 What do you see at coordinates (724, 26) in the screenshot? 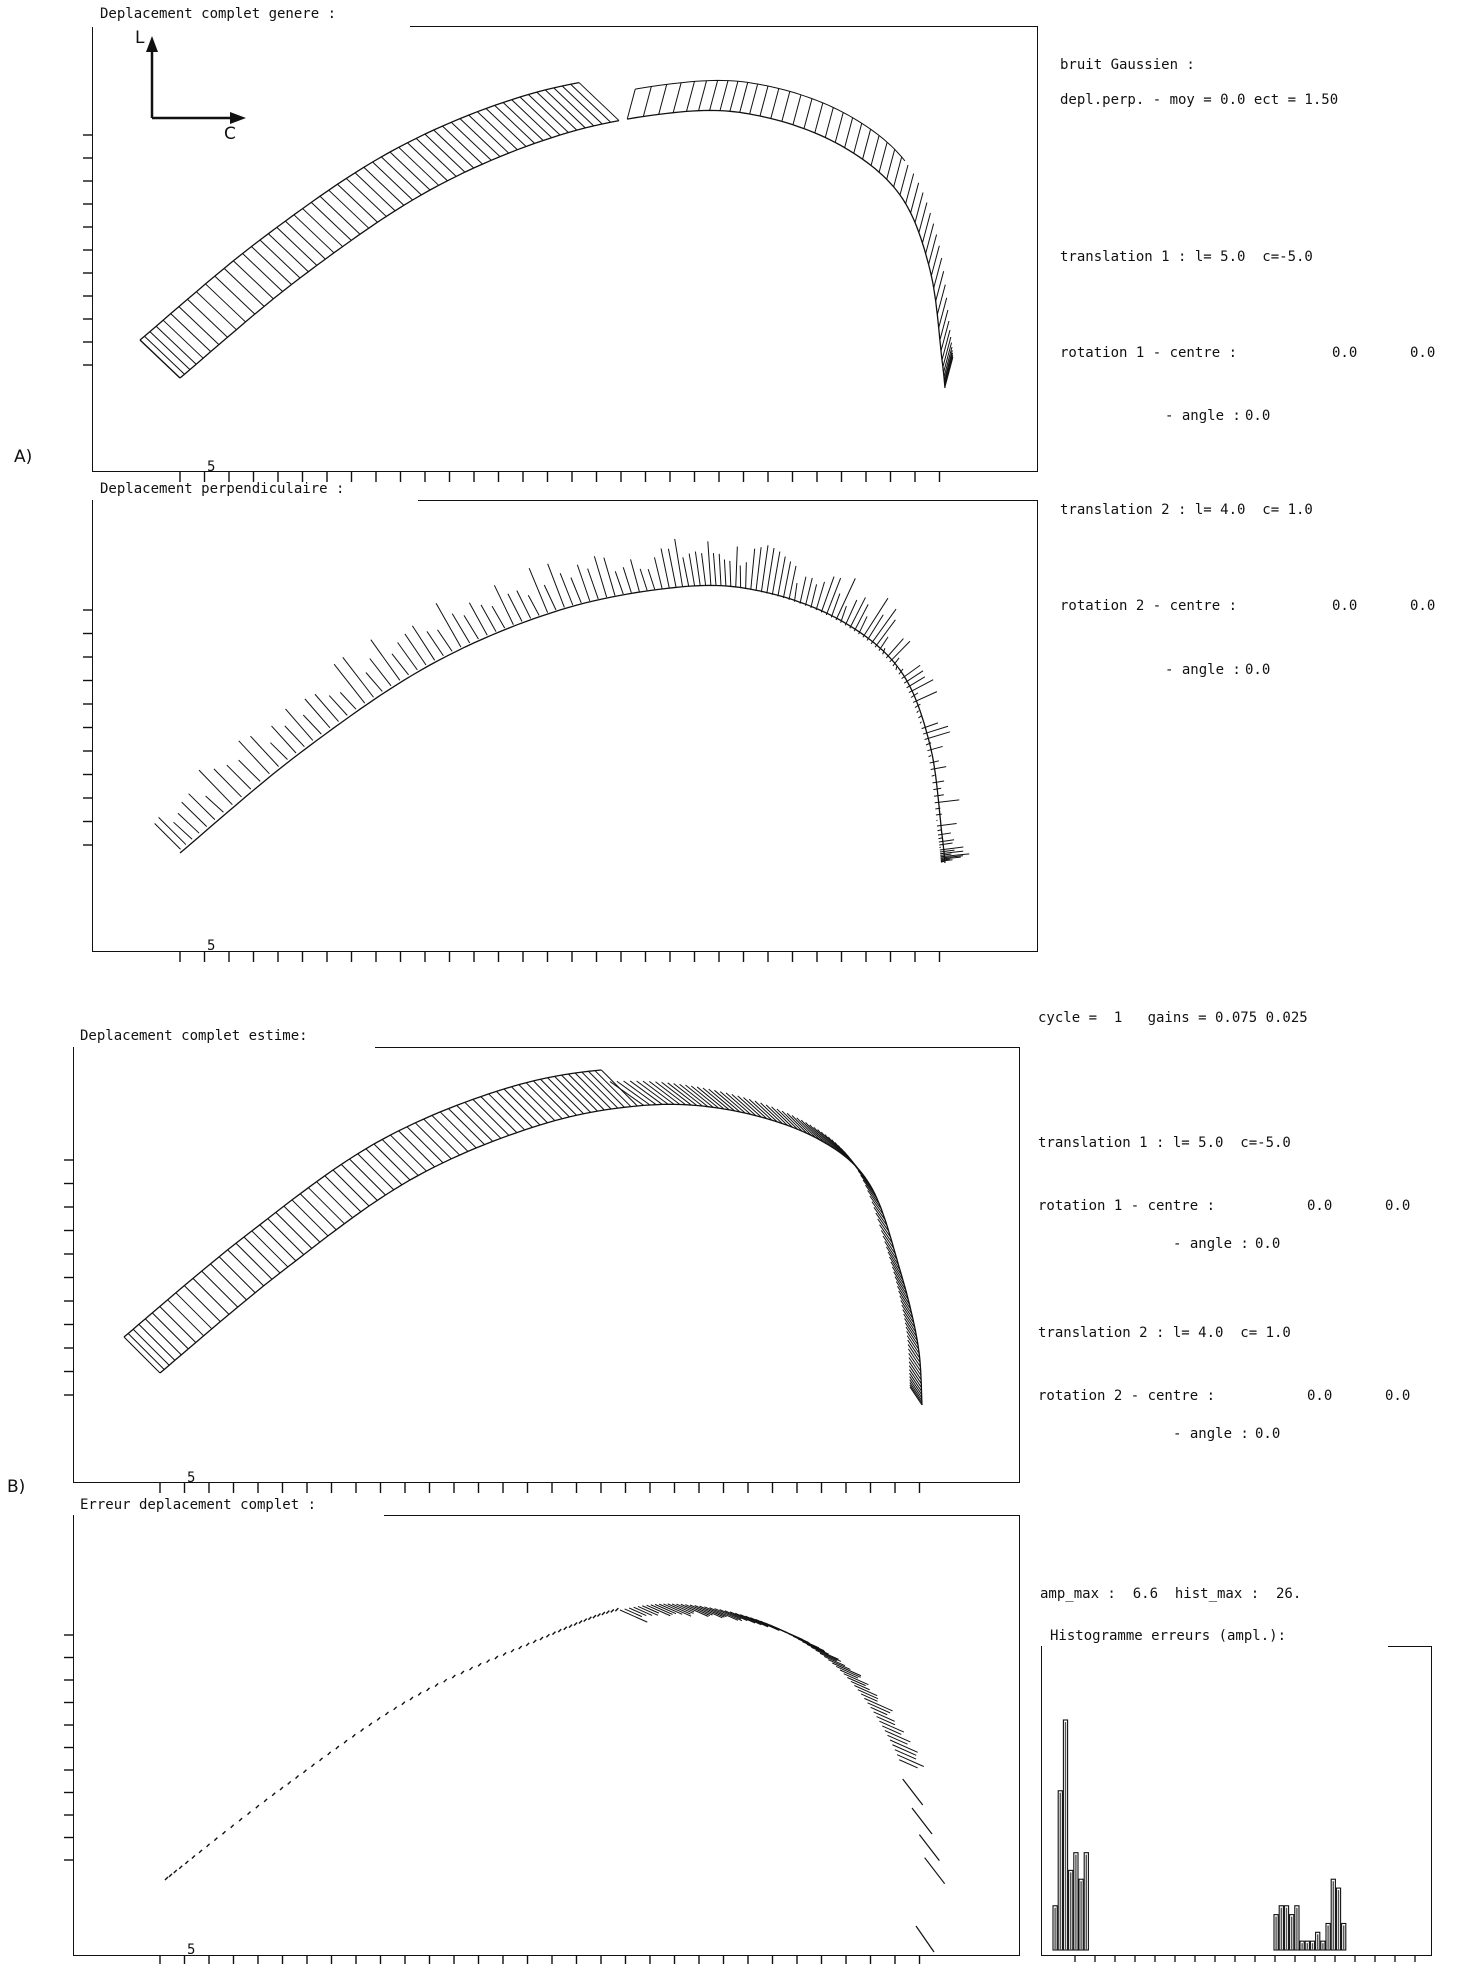
I see `title-rule` at bounding box center [724, 26].